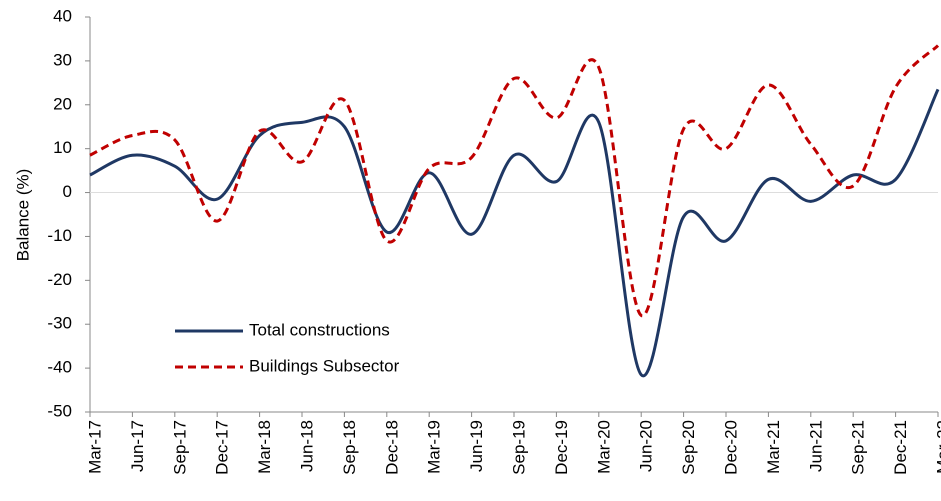 The height and width of the screenshot is (501, 941). What do you see at coordinates (59, 323) in the screenshot?
I see `y-tick-label: -30` at bounding box center [59, 323].